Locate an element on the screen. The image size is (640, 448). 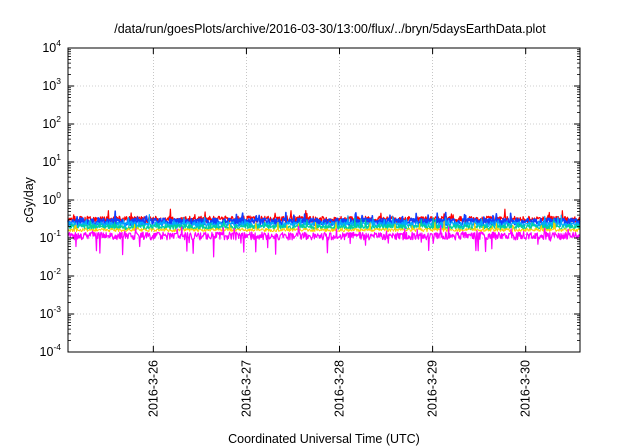
y-tick-exponent: 2 is located at coordinates (58, 119).